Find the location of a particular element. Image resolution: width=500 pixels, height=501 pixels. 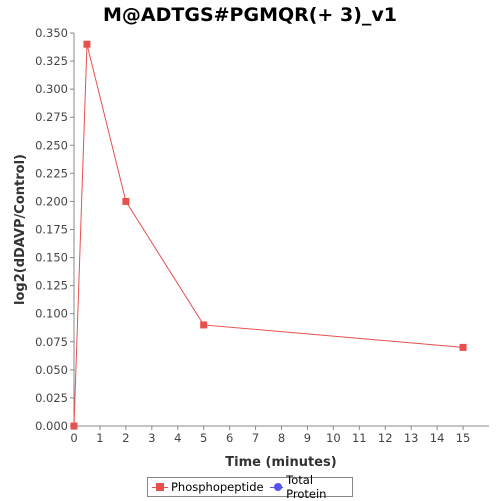

y-tick-label: 0.025 is located at coordinates (51, 398).